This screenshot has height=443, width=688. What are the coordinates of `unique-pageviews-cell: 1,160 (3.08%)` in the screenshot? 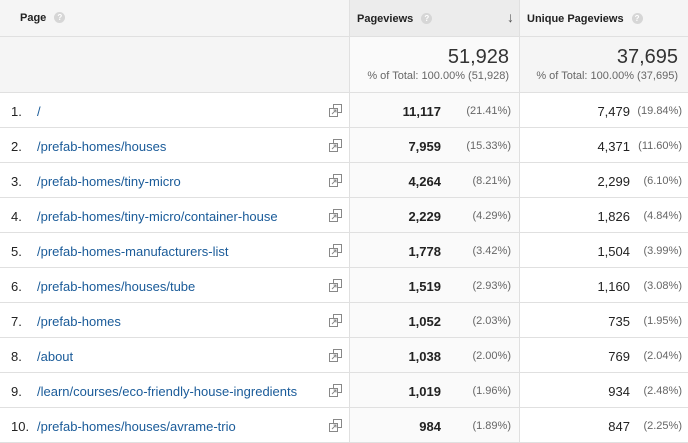 It's located at (603, 285).